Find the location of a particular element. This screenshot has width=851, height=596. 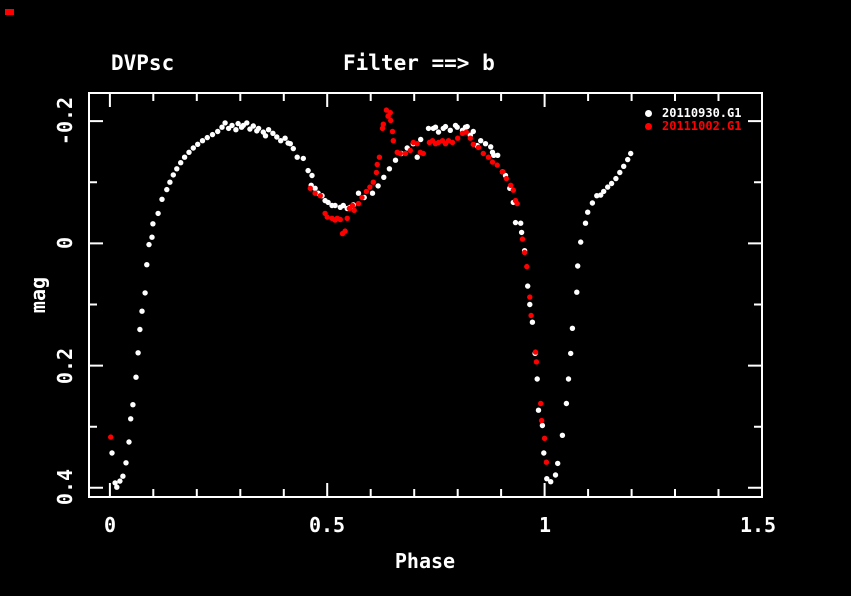

x-axis-title: Phase is located at coordinates (425, 561).